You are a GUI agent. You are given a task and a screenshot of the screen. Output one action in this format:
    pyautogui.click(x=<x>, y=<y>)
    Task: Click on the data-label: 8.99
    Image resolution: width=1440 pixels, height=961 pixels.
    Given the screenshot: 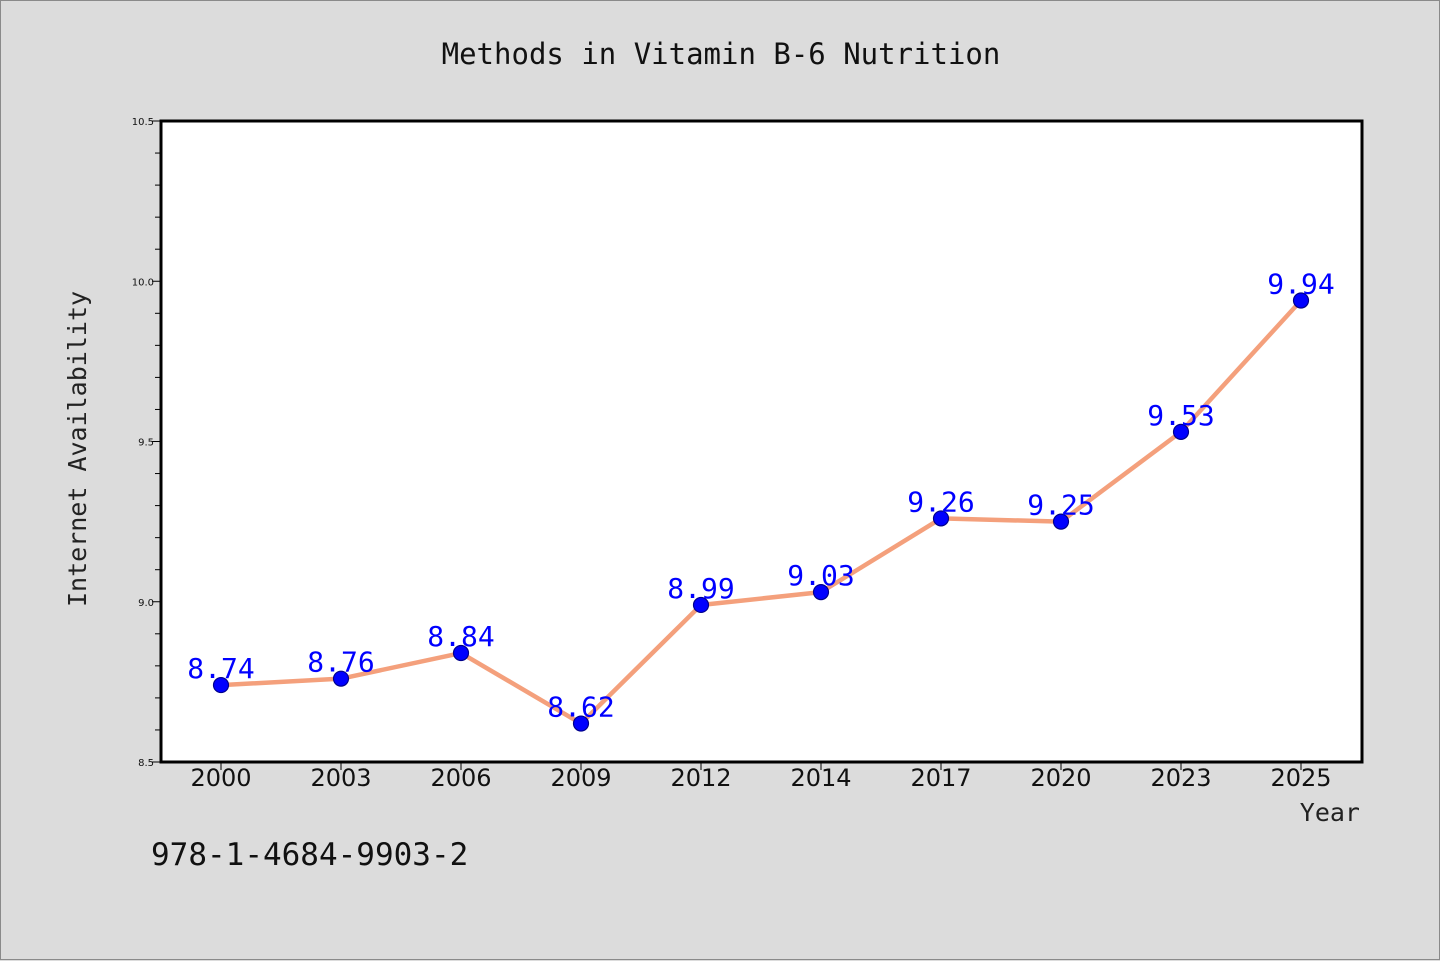 What is the action you would take?
    pyautogui.click(x=700, y=588)
    